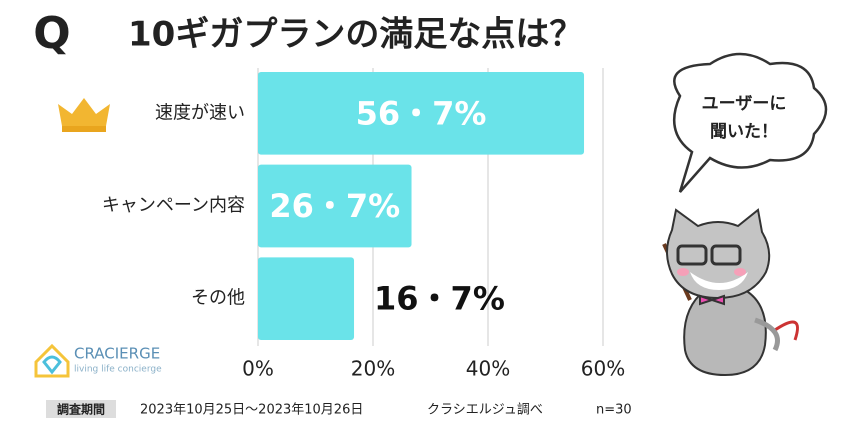 The image size is (850, 425). Describe the element at coordinates (51, 33) in the screenshot. I see `title-prefix: Q` at that location.